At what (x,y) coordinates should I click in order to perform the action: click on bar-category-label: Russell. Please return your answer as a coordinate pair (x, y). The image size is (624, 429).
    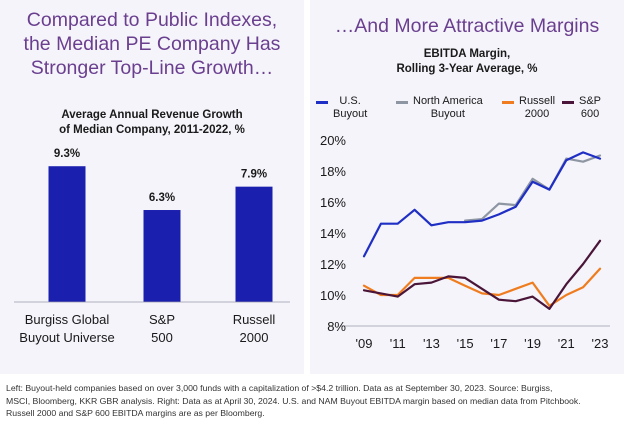
    Looking at the image, I should click on (254, 319).